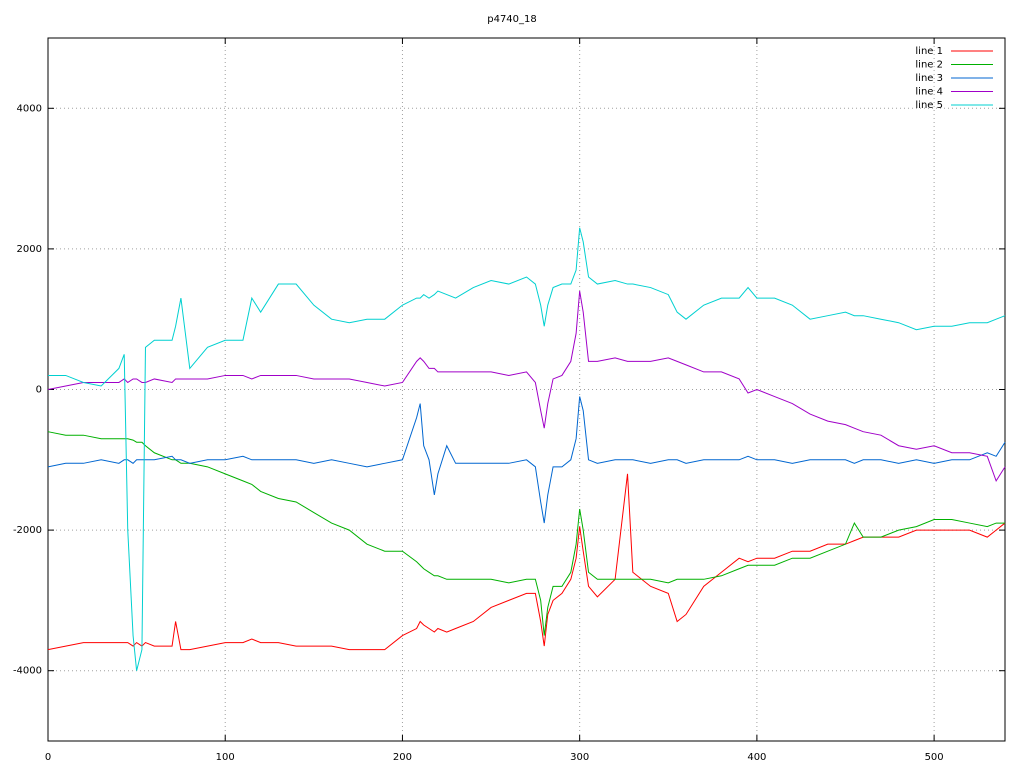  Describe the element at coordinates (48, 757) in the screenshot. I see `x-tick-label: 0` at that location.